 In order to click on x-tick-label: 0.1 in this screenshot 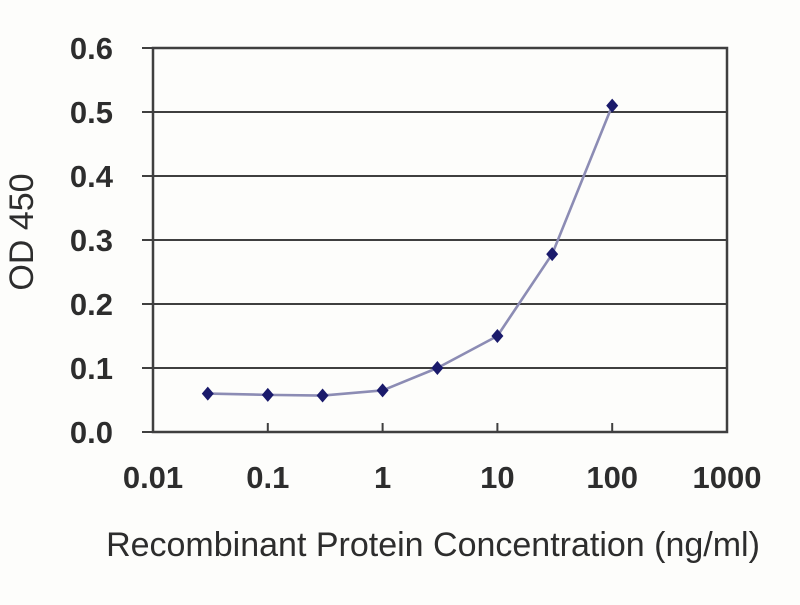, I will do `click(267, 477)`.